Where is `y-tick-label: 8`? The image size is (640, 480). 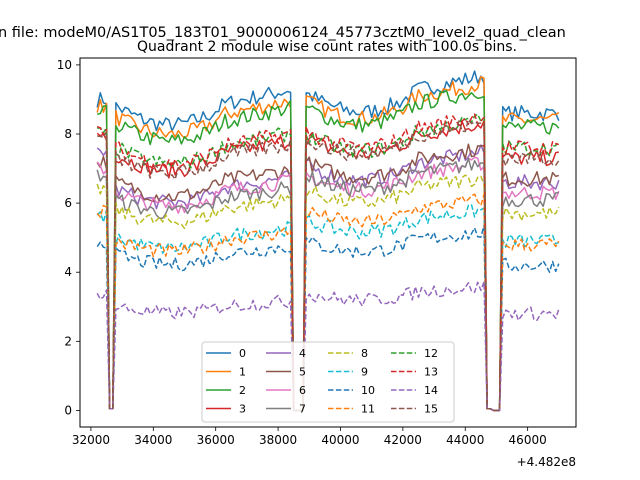
y-tick-label: 8 is located at coordinates (68, 134).